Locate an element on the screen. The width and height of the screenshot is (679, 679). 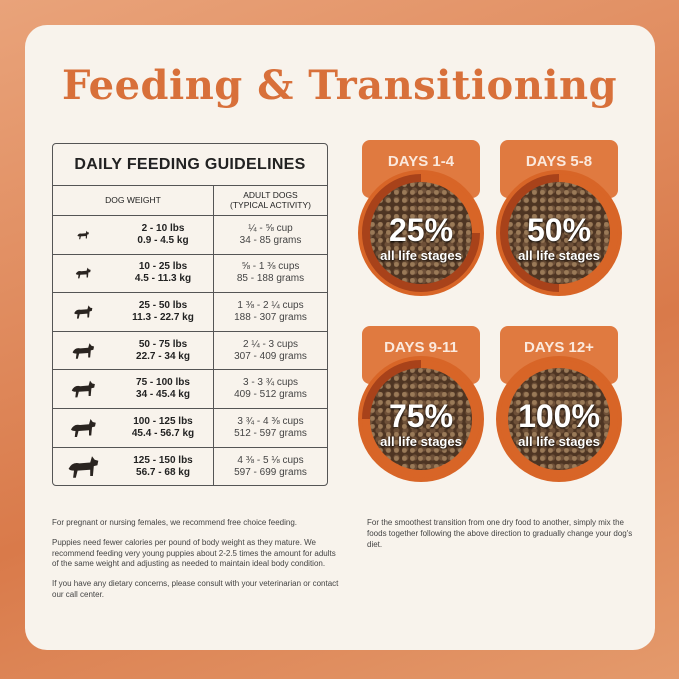
amount-grams: 85 - 188 grams is located at coordinates (270, 279).